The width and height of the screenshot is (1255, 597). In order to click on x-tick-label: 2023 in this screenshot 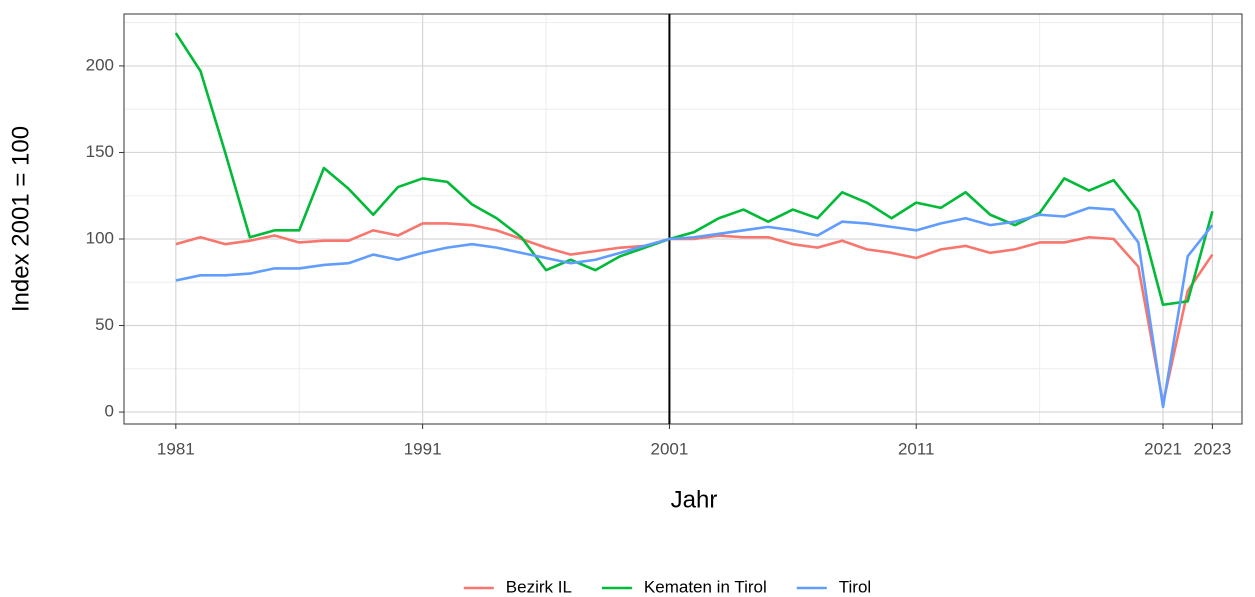, I will do `click(1212, 448)`.